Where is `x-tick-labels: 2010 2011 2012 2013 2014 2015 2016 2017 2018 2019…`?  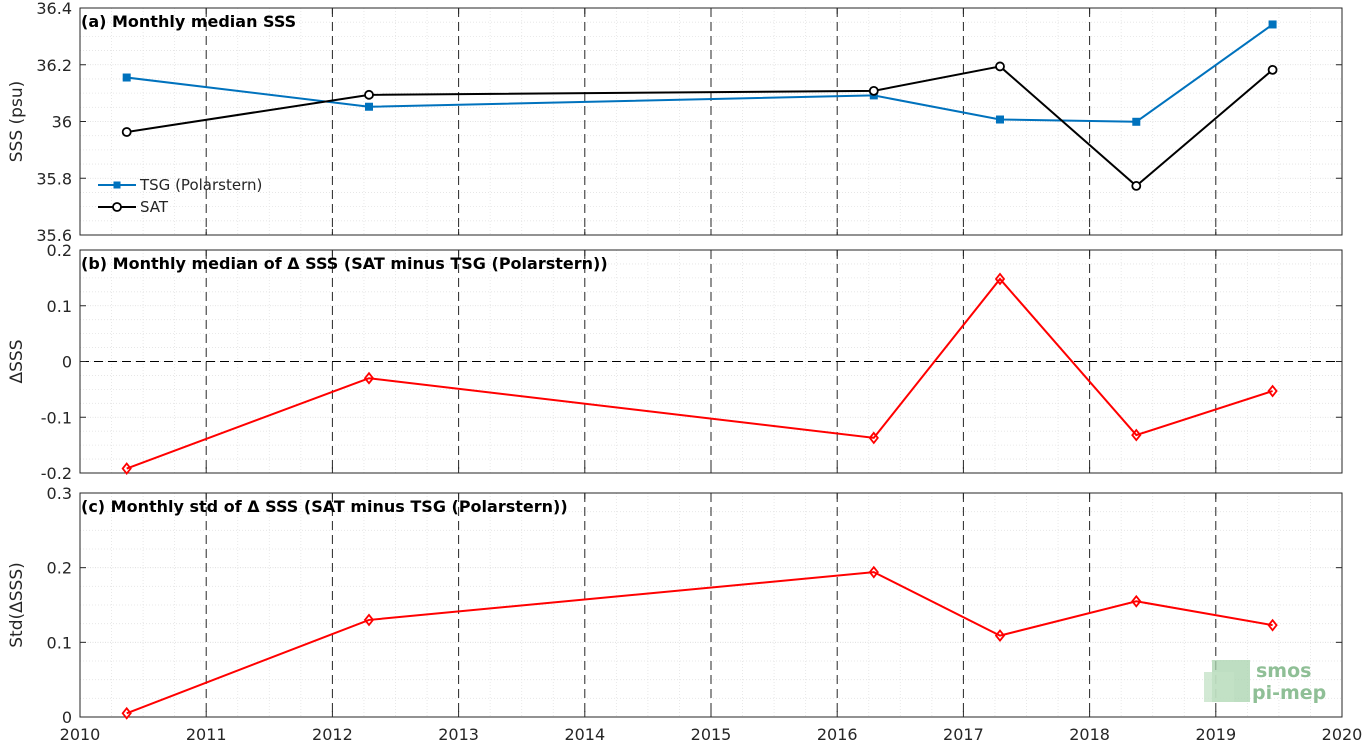
x-tick-labels: 2010 2011 2012 2013 2014 2015 2016 2017 2018 2019… is located at coordinates (711, 734).